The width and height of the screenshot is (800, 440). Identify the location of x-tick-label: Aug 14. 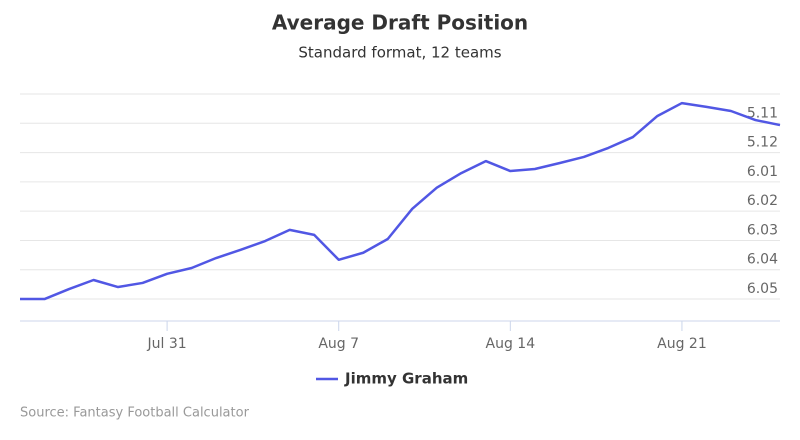
(511, 344).